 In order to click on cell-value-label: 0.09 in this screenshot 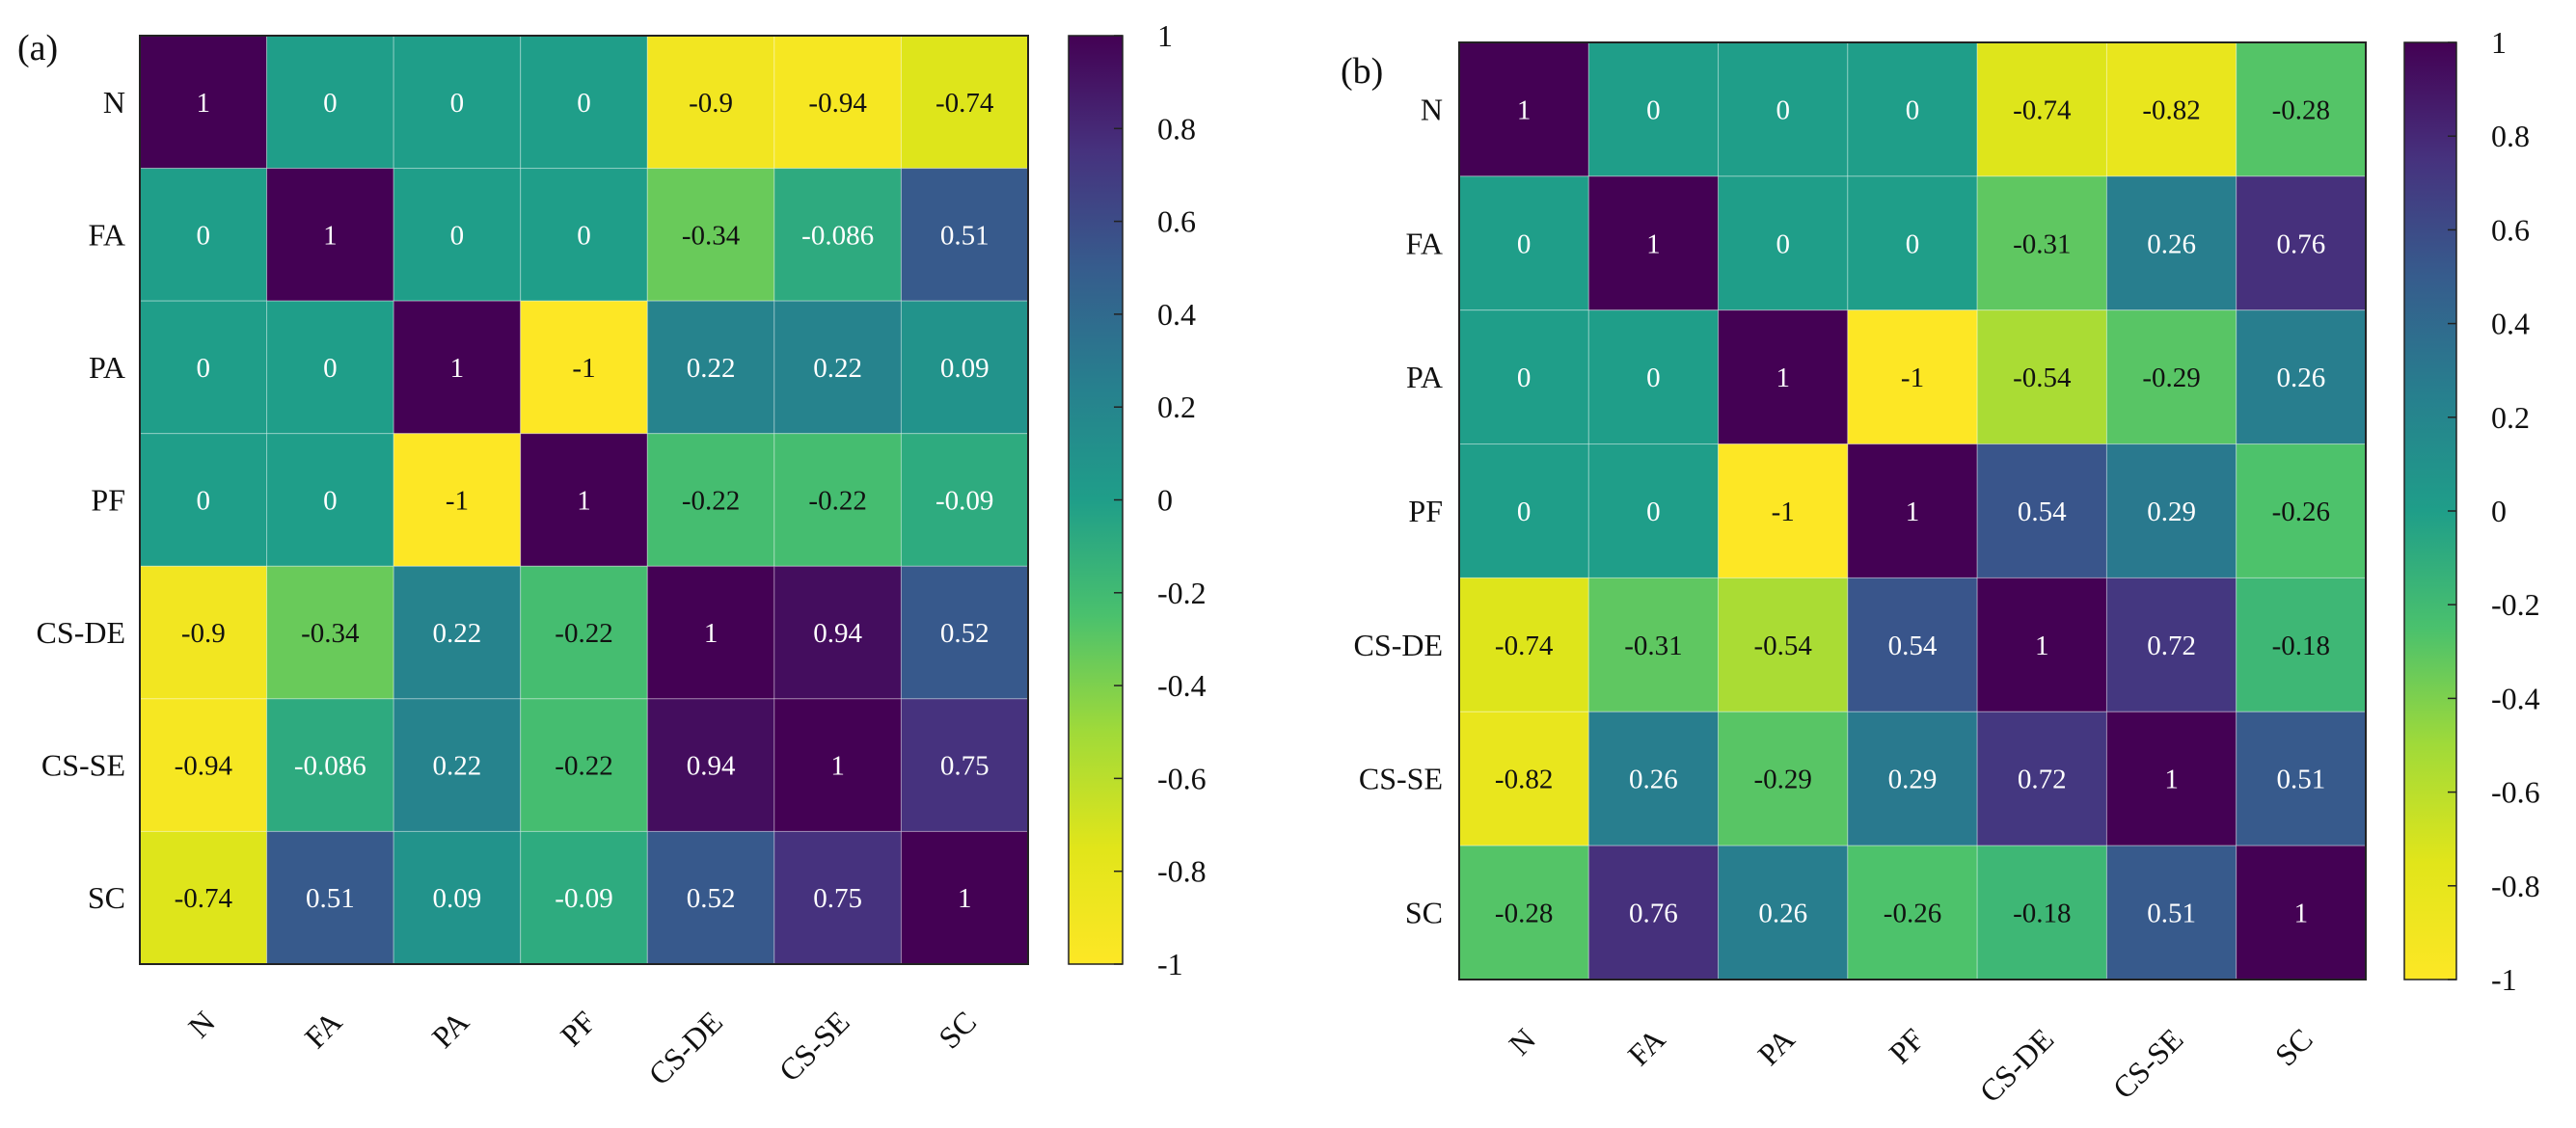, I will do `click(457, 898)`.